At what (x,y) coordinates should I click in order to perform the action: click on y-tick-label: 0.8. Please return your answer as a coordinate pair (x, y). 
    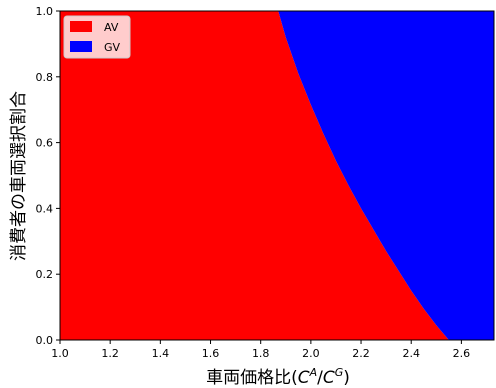
    Looking at the image, I should click on (45, 77).